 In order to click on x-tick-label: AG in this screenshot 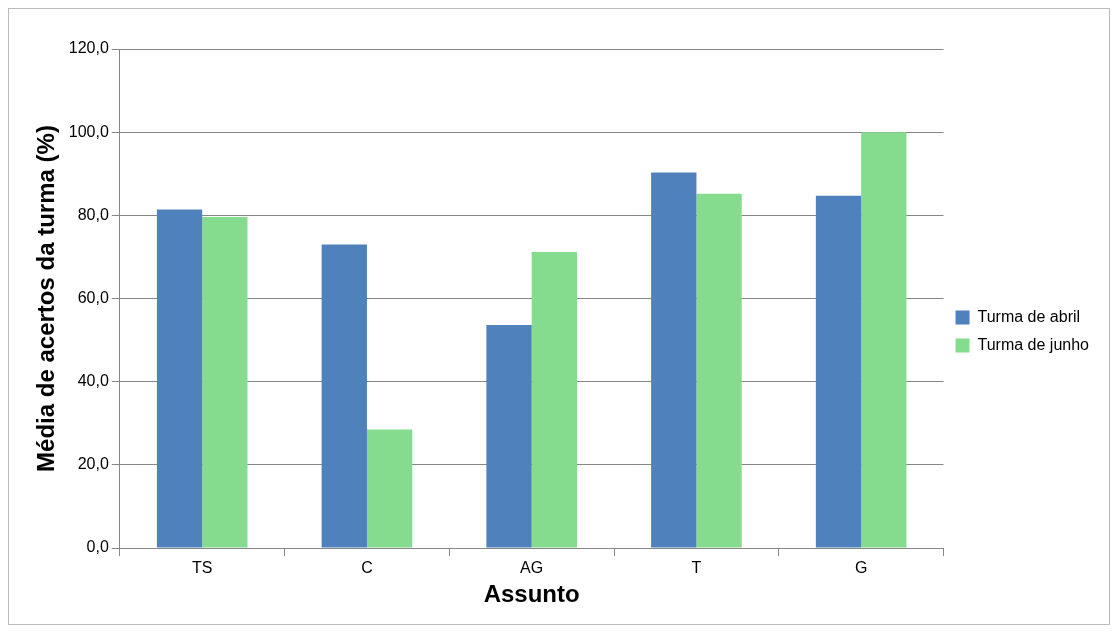, I will do `click(532, 568)`.